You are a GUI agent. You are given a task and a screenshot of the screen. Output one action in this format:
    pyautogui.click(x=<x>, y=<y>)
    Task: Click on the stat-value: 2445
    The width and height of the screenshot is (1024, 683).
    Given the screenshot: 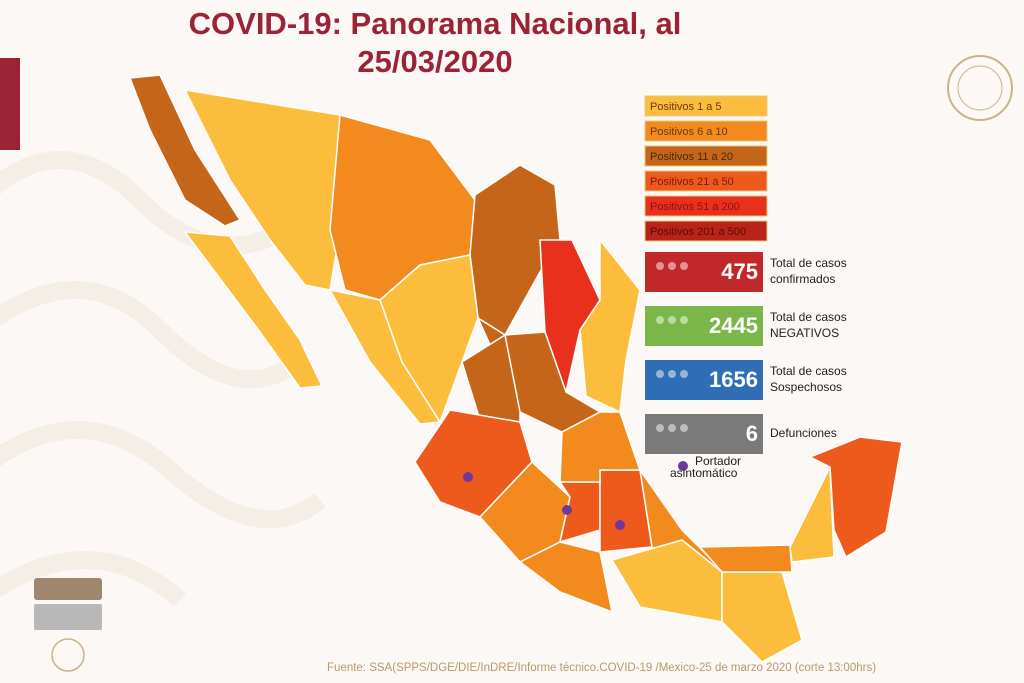 What is the action you would take?
    pyautogui.click(x=733, y=325)
    